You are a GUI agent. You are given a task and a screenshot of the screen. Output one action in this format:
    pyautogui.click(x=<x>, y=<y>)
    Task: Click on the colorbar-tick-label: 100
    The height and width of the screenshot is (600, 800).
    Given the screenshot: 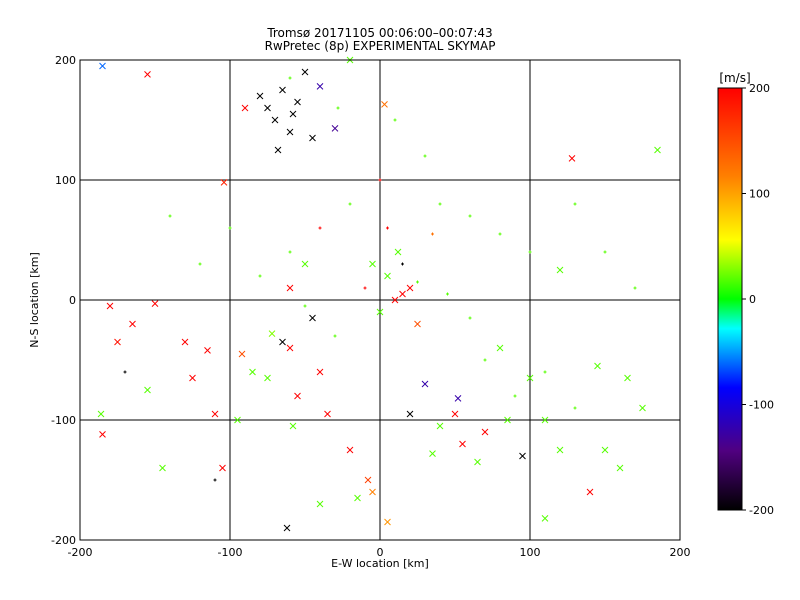 What is the action you would take?
    pyautogui.click(x=759, y=194)
    